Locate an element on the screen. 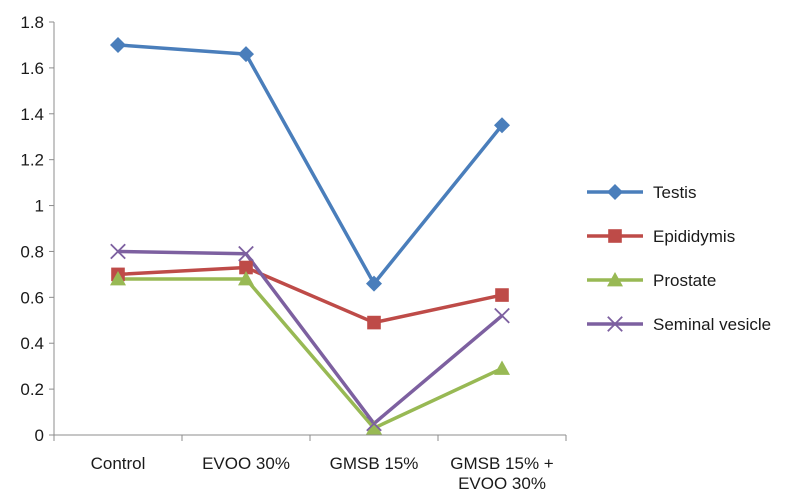 The width and height of the screenshot is (808, 496). y-tick-label: 0.4 is located at coordinates (32, 343).